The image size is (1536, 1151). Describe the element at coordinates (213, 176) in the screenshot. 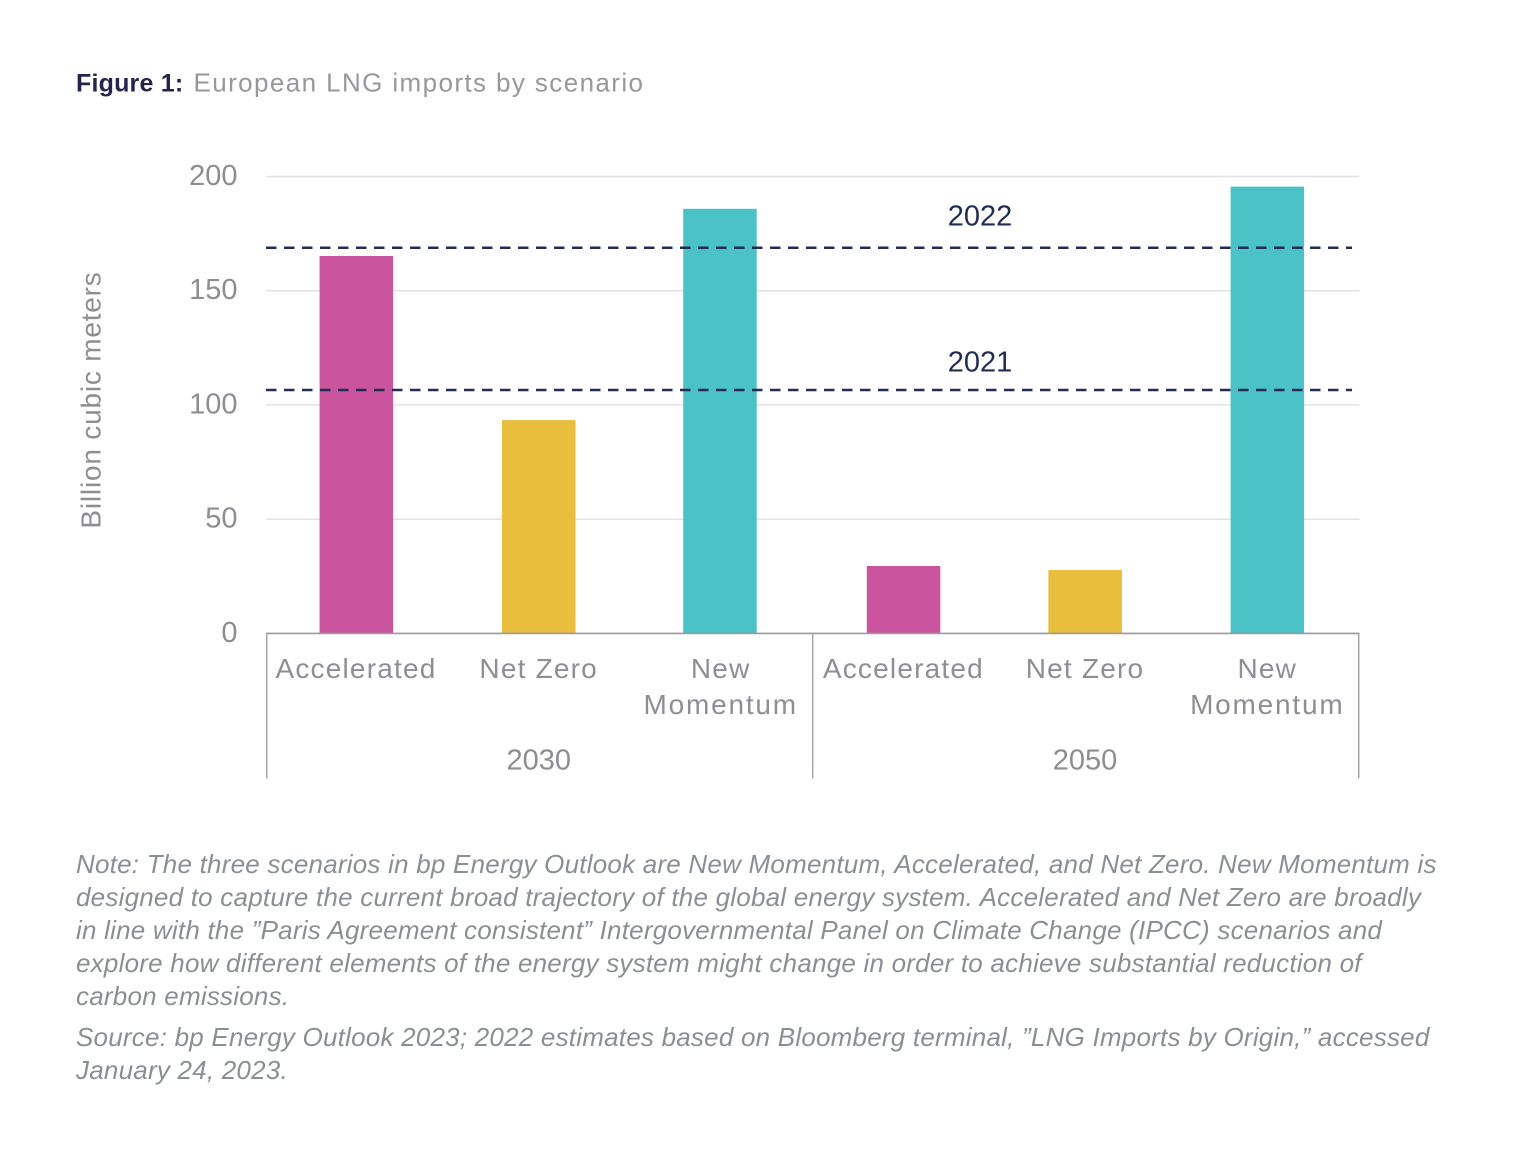

I see `svg-text: 200` at that location.